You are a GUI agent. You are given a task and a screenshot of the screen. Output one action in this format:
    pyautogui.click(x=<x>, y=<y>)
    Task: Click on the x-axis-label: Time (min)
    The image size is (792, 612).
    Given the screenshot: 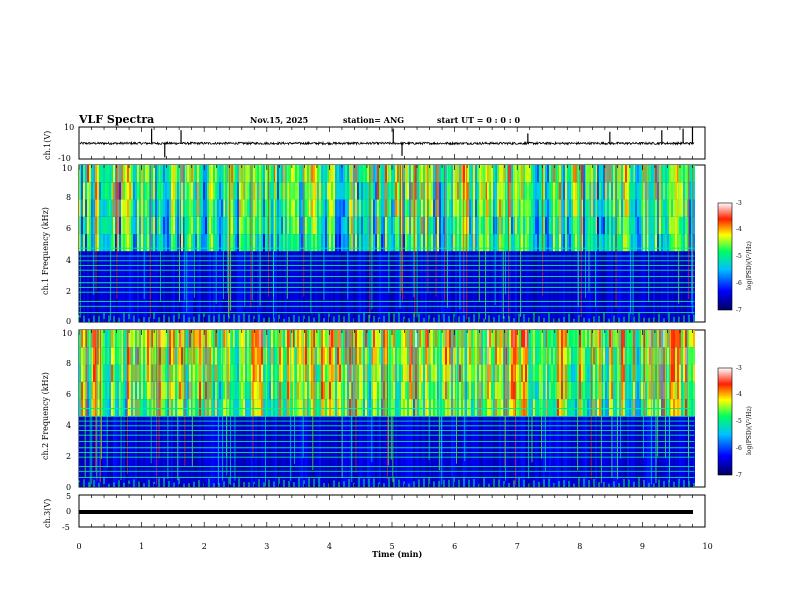 What is the action you would take?
    pyautogui.click(x=397, y=554)
    